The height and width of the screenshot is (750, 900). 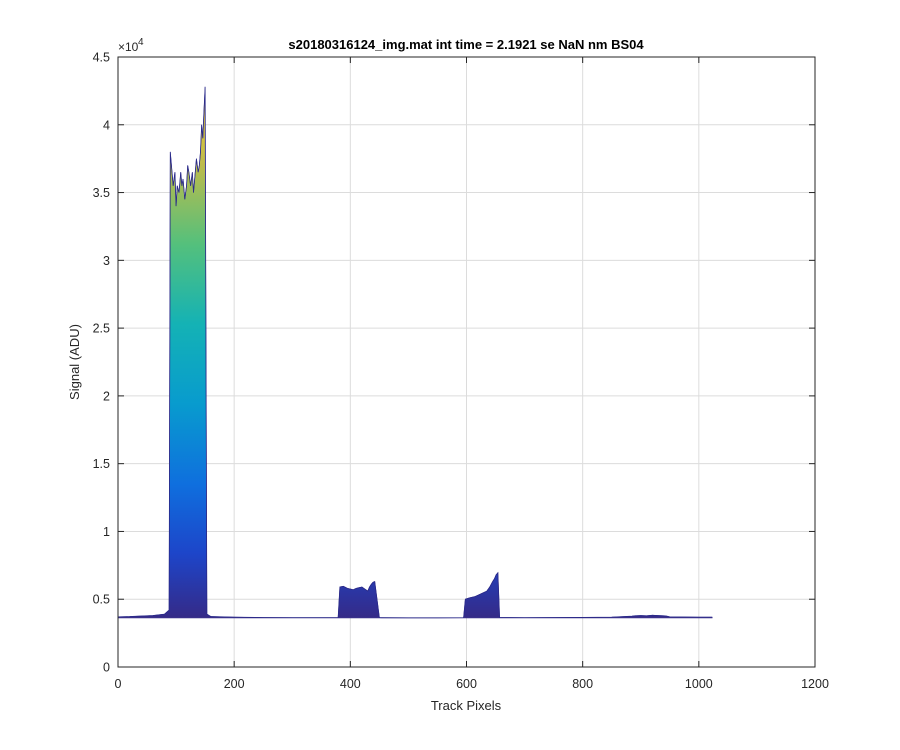 What do you see at coordinates (141, 42) in the screenshot?
I see `y-exponent-power: 4` at bounding box center [141, 42].